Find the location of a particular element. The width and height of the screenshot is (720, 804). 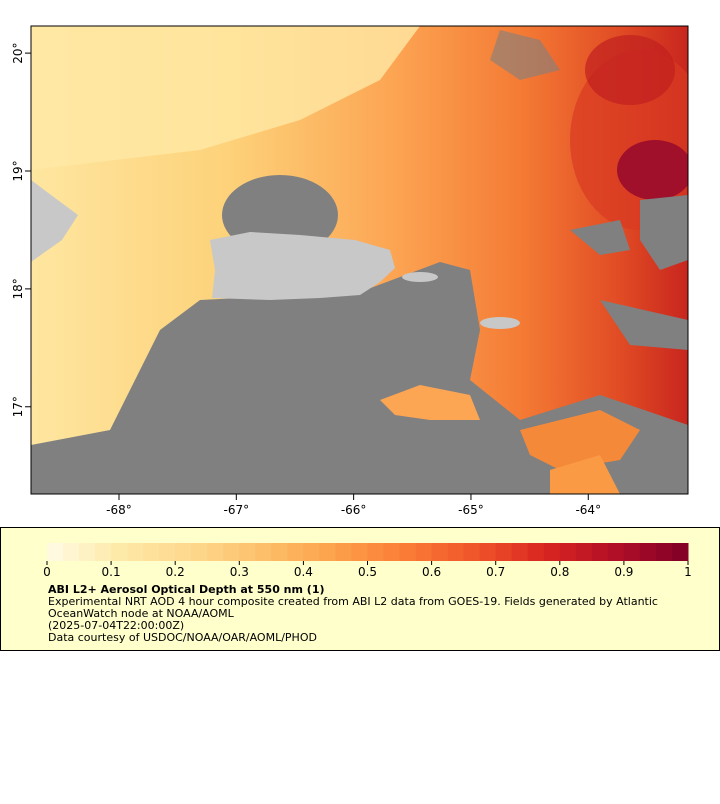

colorbar-tick-label: 0.4 is located at coordinates (303, 572).